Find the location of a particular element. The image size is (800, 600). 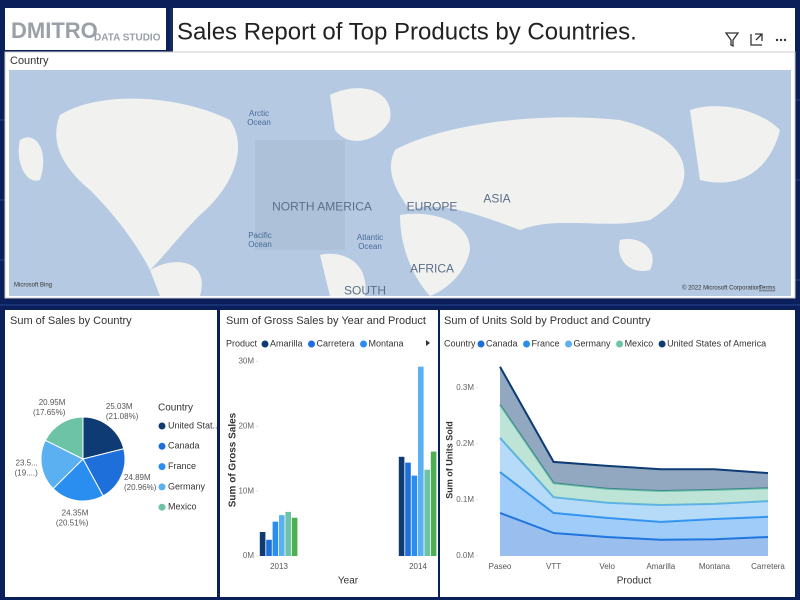

map-label: AFRICA is located at coordinates (432, 268).